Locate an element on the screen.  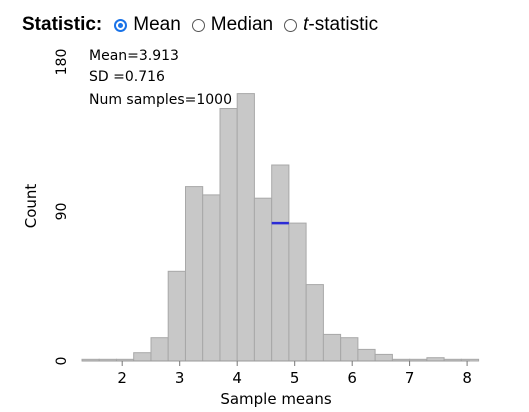
x-tick-label-4: 4 is located at coordinates (237, 378).